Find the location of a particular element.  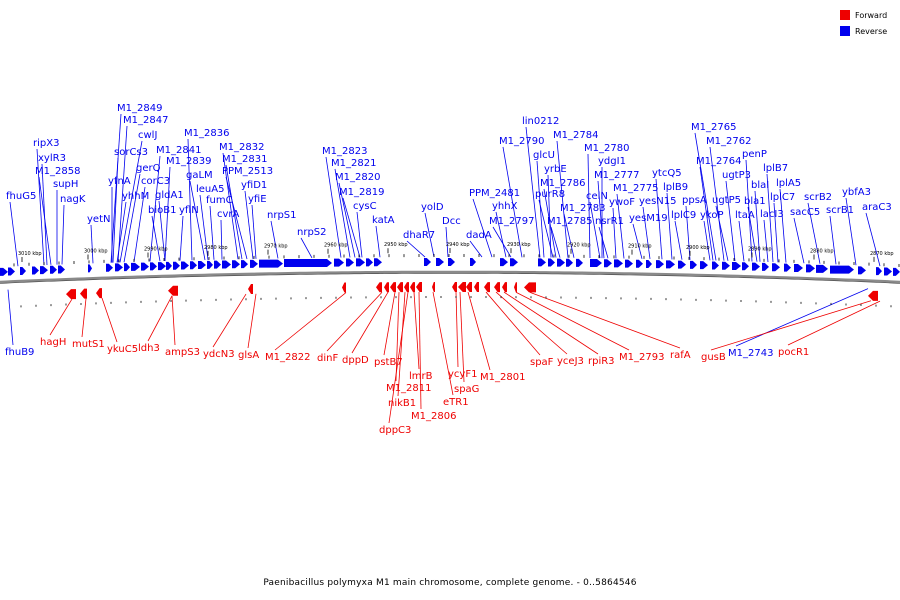

reverse-gene-label: yflN is located at coordinates (189, 210).